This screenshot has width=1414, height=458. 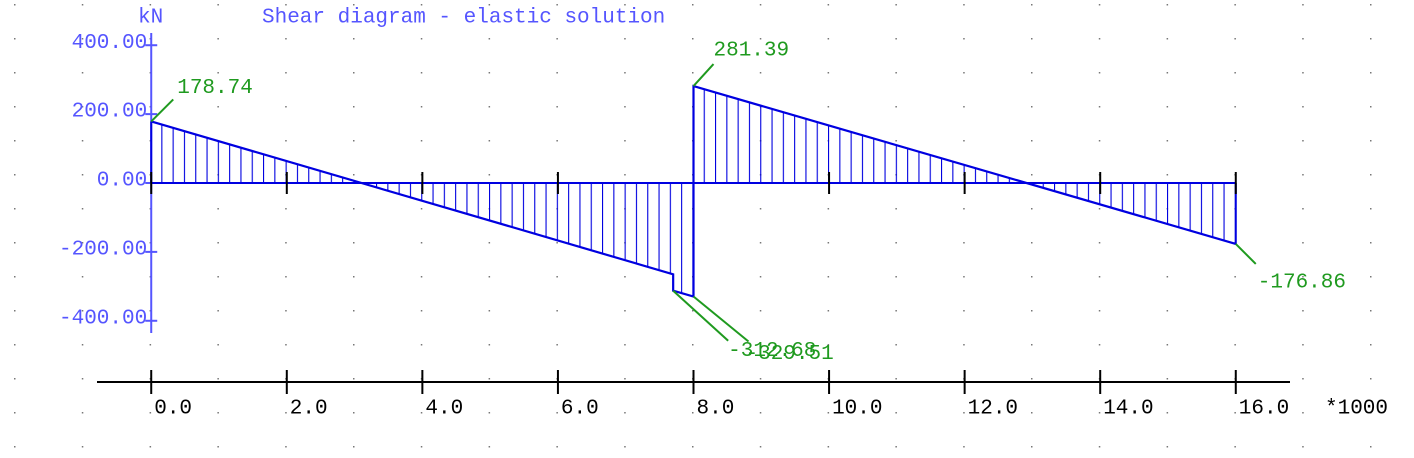 What do you see at coordinates (1356, 409) in the screenshot?
I see `x-axis-label: *1000` at bounding box center [1356, 409].